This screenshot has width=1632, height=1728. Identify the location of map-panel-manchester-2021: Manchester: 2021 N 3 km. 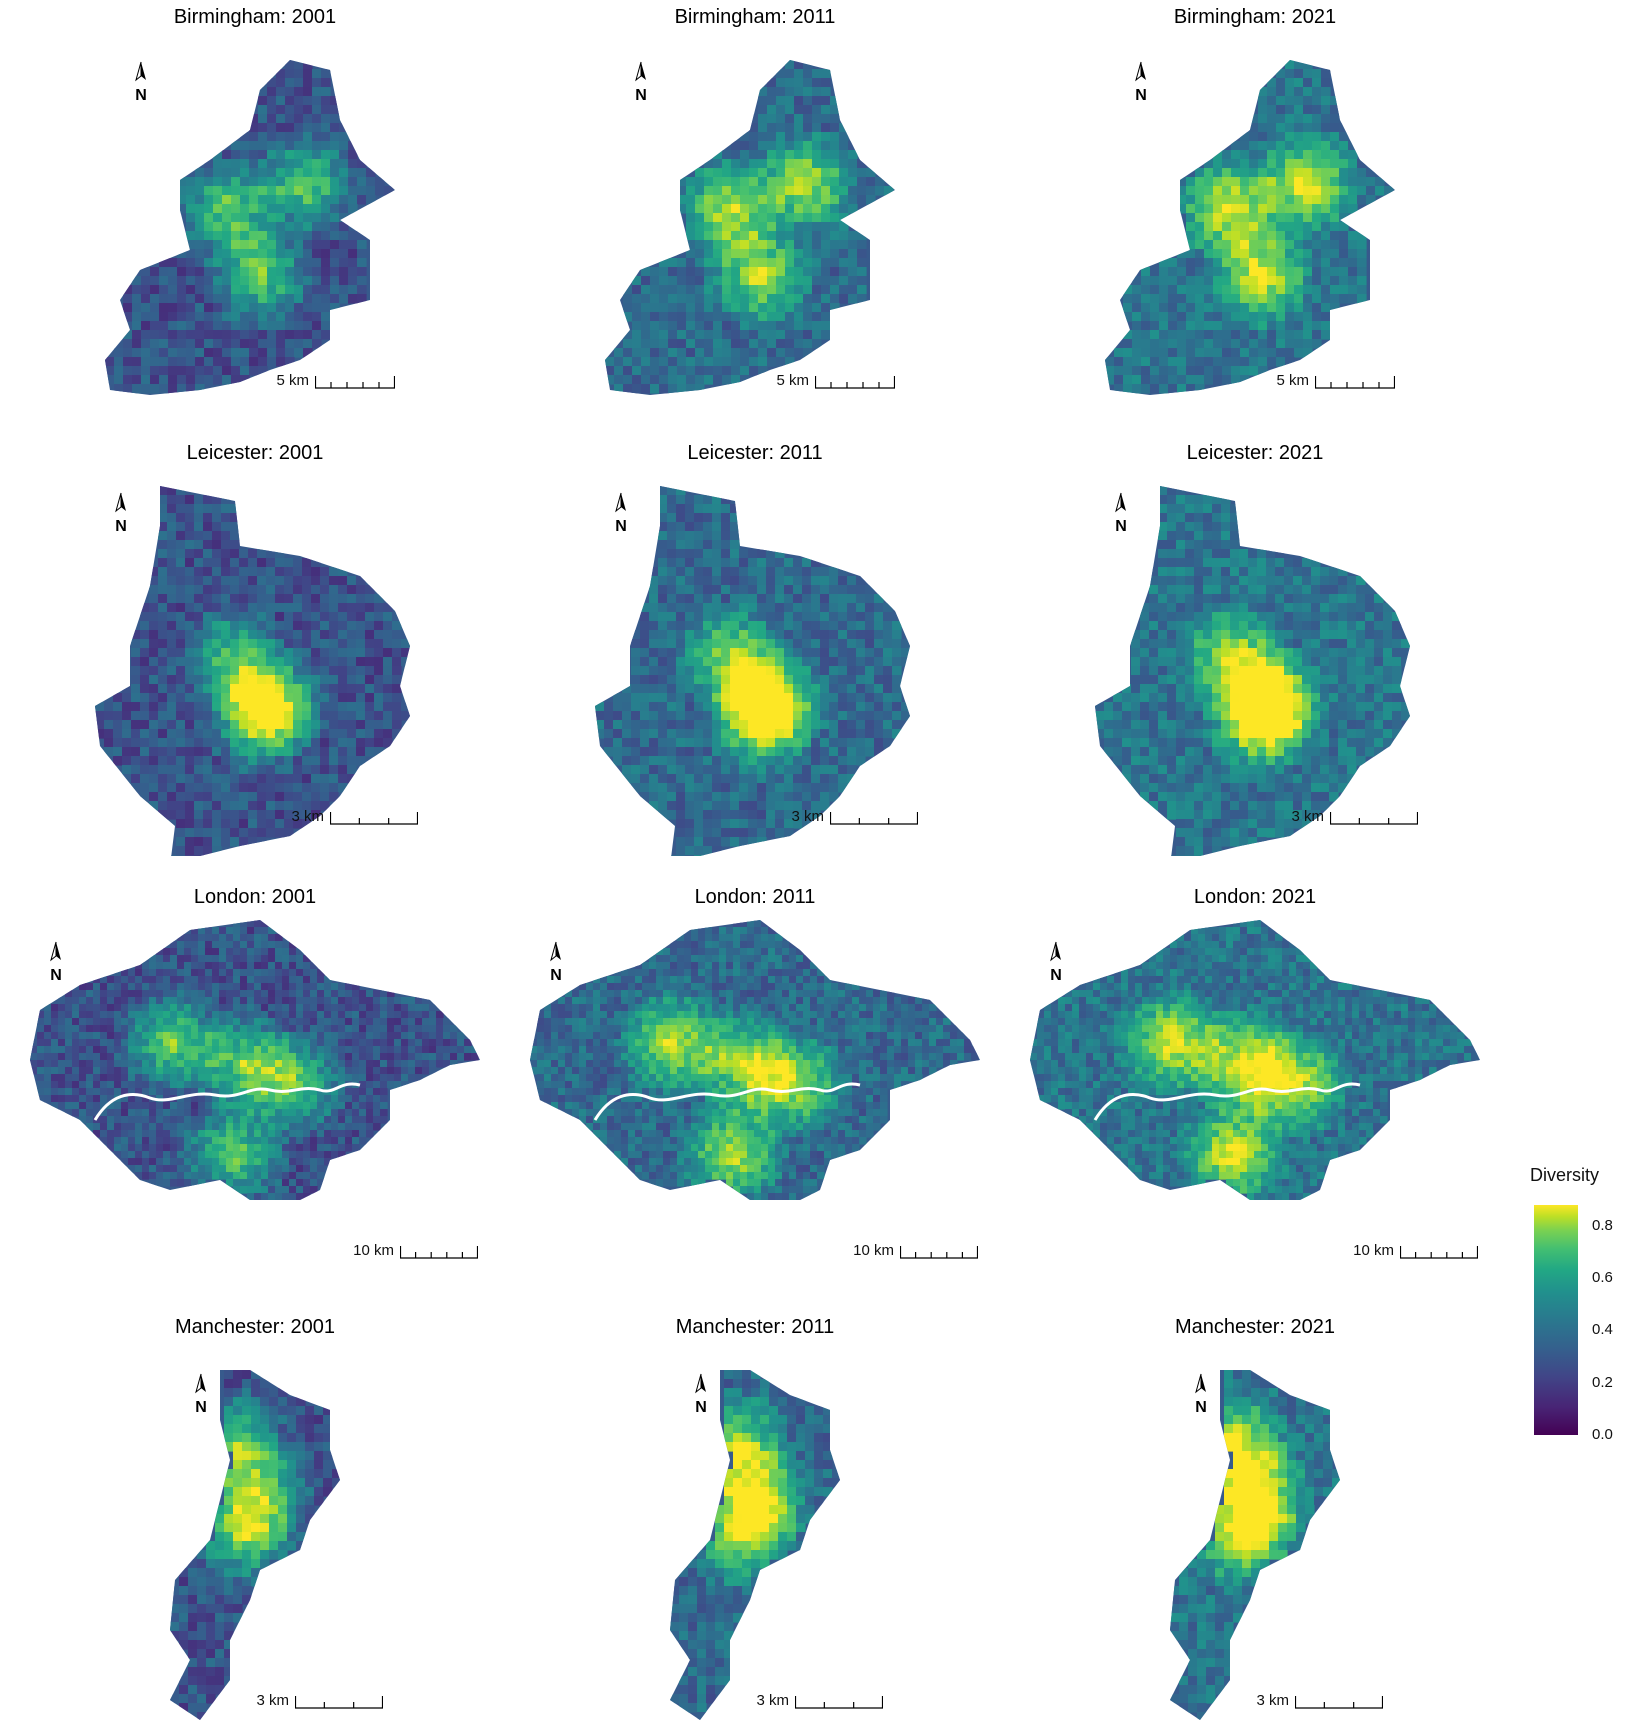
(1255, 1518).